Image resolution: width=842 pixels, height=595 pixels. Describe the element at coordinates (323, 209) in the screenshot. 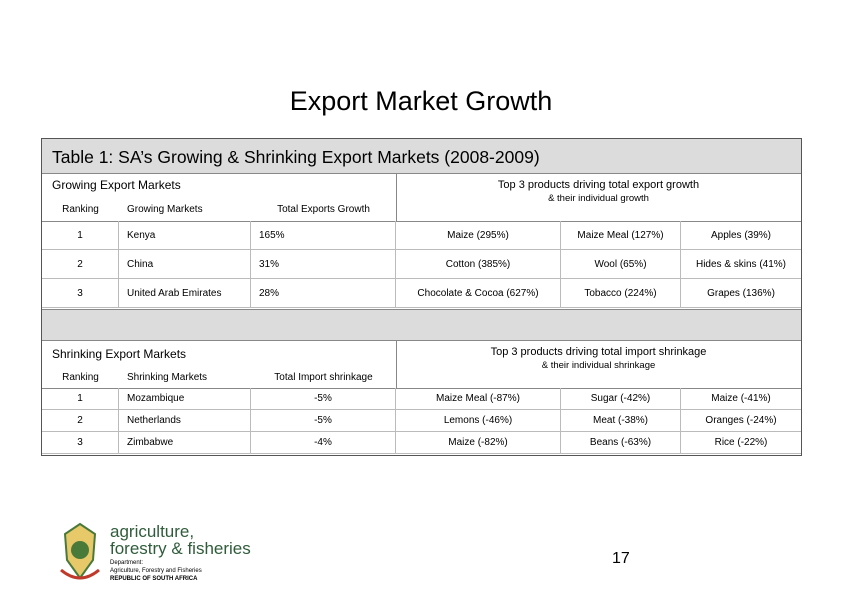

I see `column-header: Total Exports Growth` at that location.